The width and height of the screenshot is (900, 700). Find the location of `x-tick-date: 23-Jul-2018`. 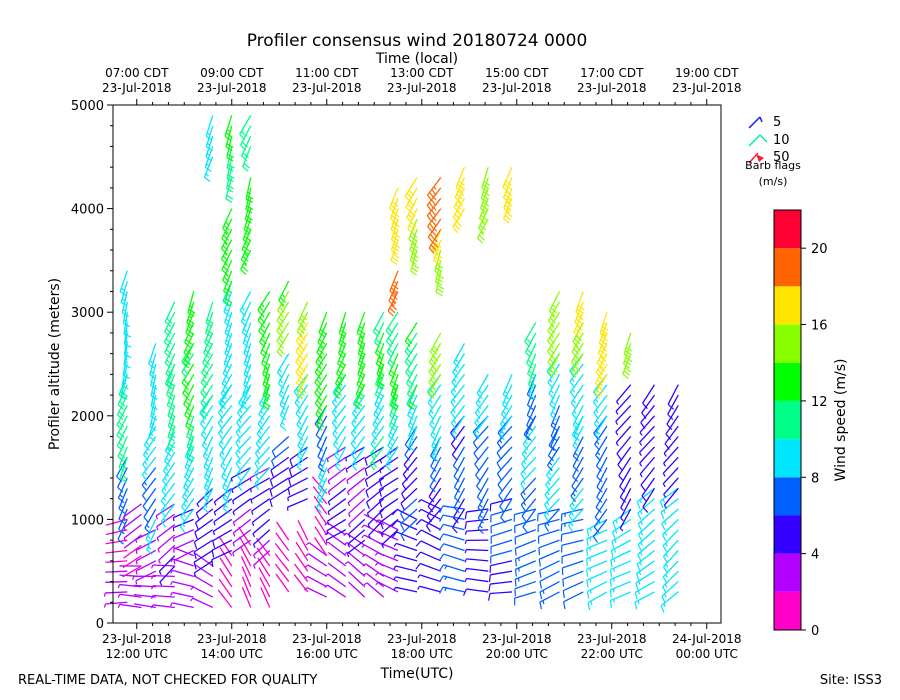

x-tick-date: 23-Jul-2018 is located at coordinates (612, 639).